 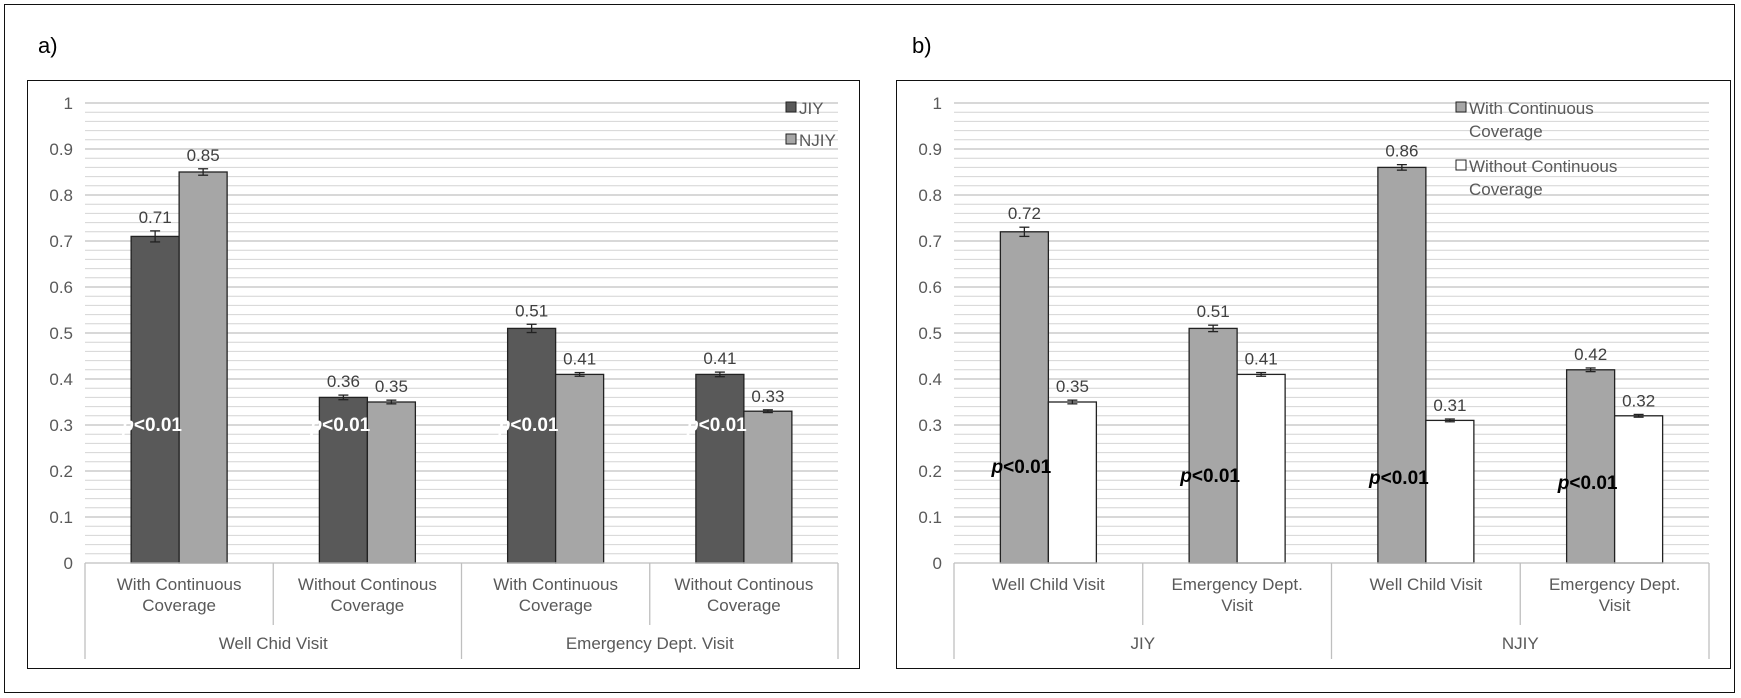 I want to click on chart-b-y-tick-label: 0.2, so click(x=930, y=471).